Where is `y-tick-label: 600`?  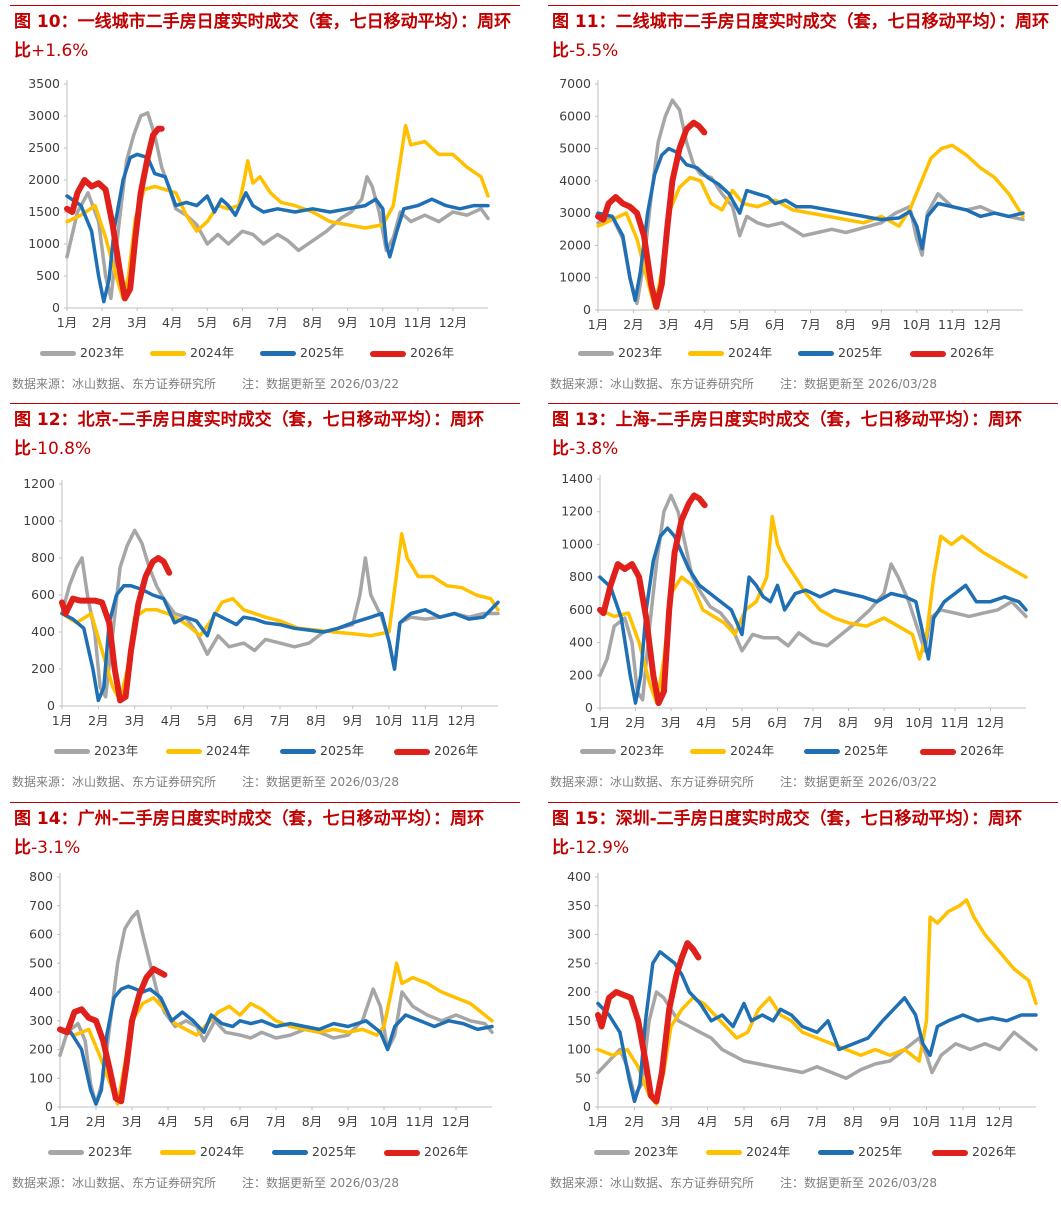
y-tick-label: 600 is located at coordinates (41, 934).